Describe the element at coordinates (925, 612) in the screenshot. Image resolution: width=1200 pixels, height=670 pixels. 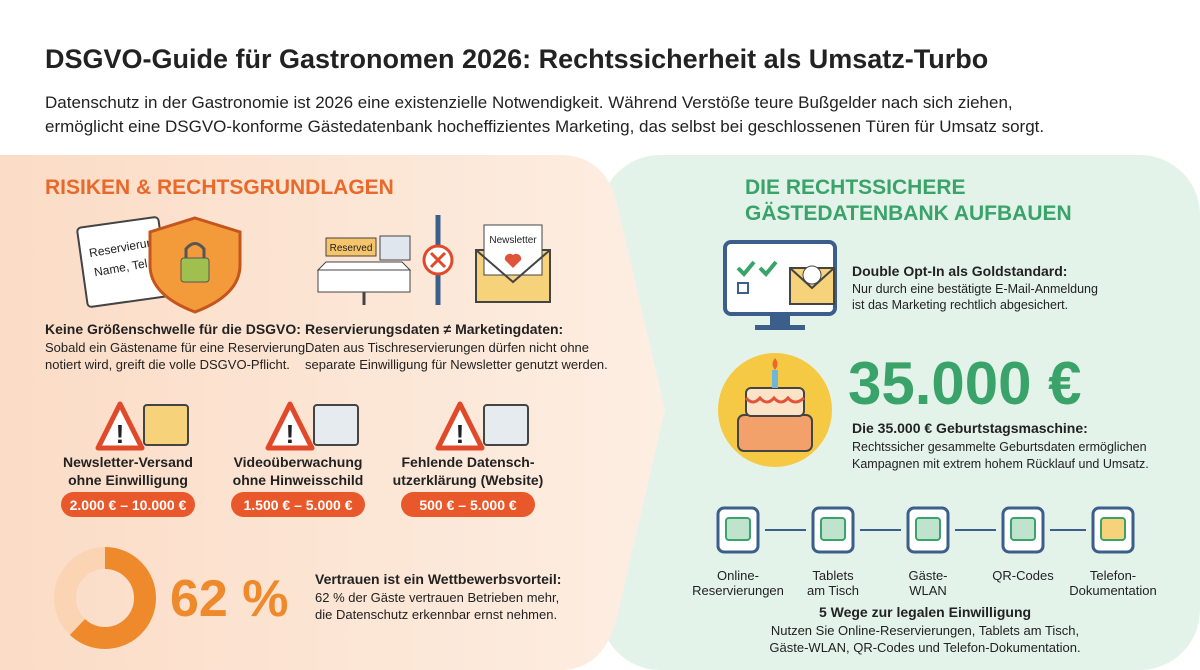
I see `ways-title: 5 Wege zur legalen Einwilligung` at that location.